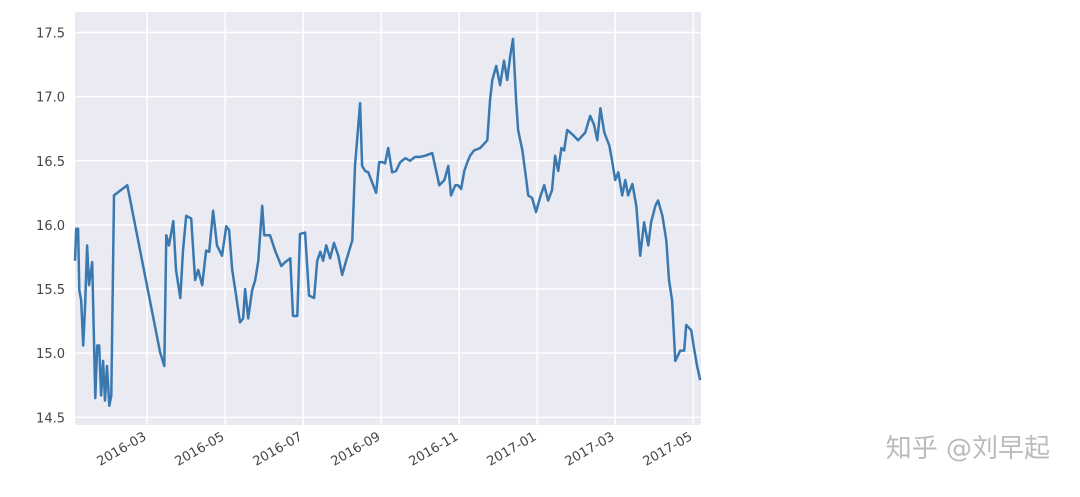 Image resolution: width=1080 pixels, height=497 pixels. What do you see at coordinates (50, 226) in the screenshot?
I see `y-tick-label: 16.0` at bounding box center [50, 226].